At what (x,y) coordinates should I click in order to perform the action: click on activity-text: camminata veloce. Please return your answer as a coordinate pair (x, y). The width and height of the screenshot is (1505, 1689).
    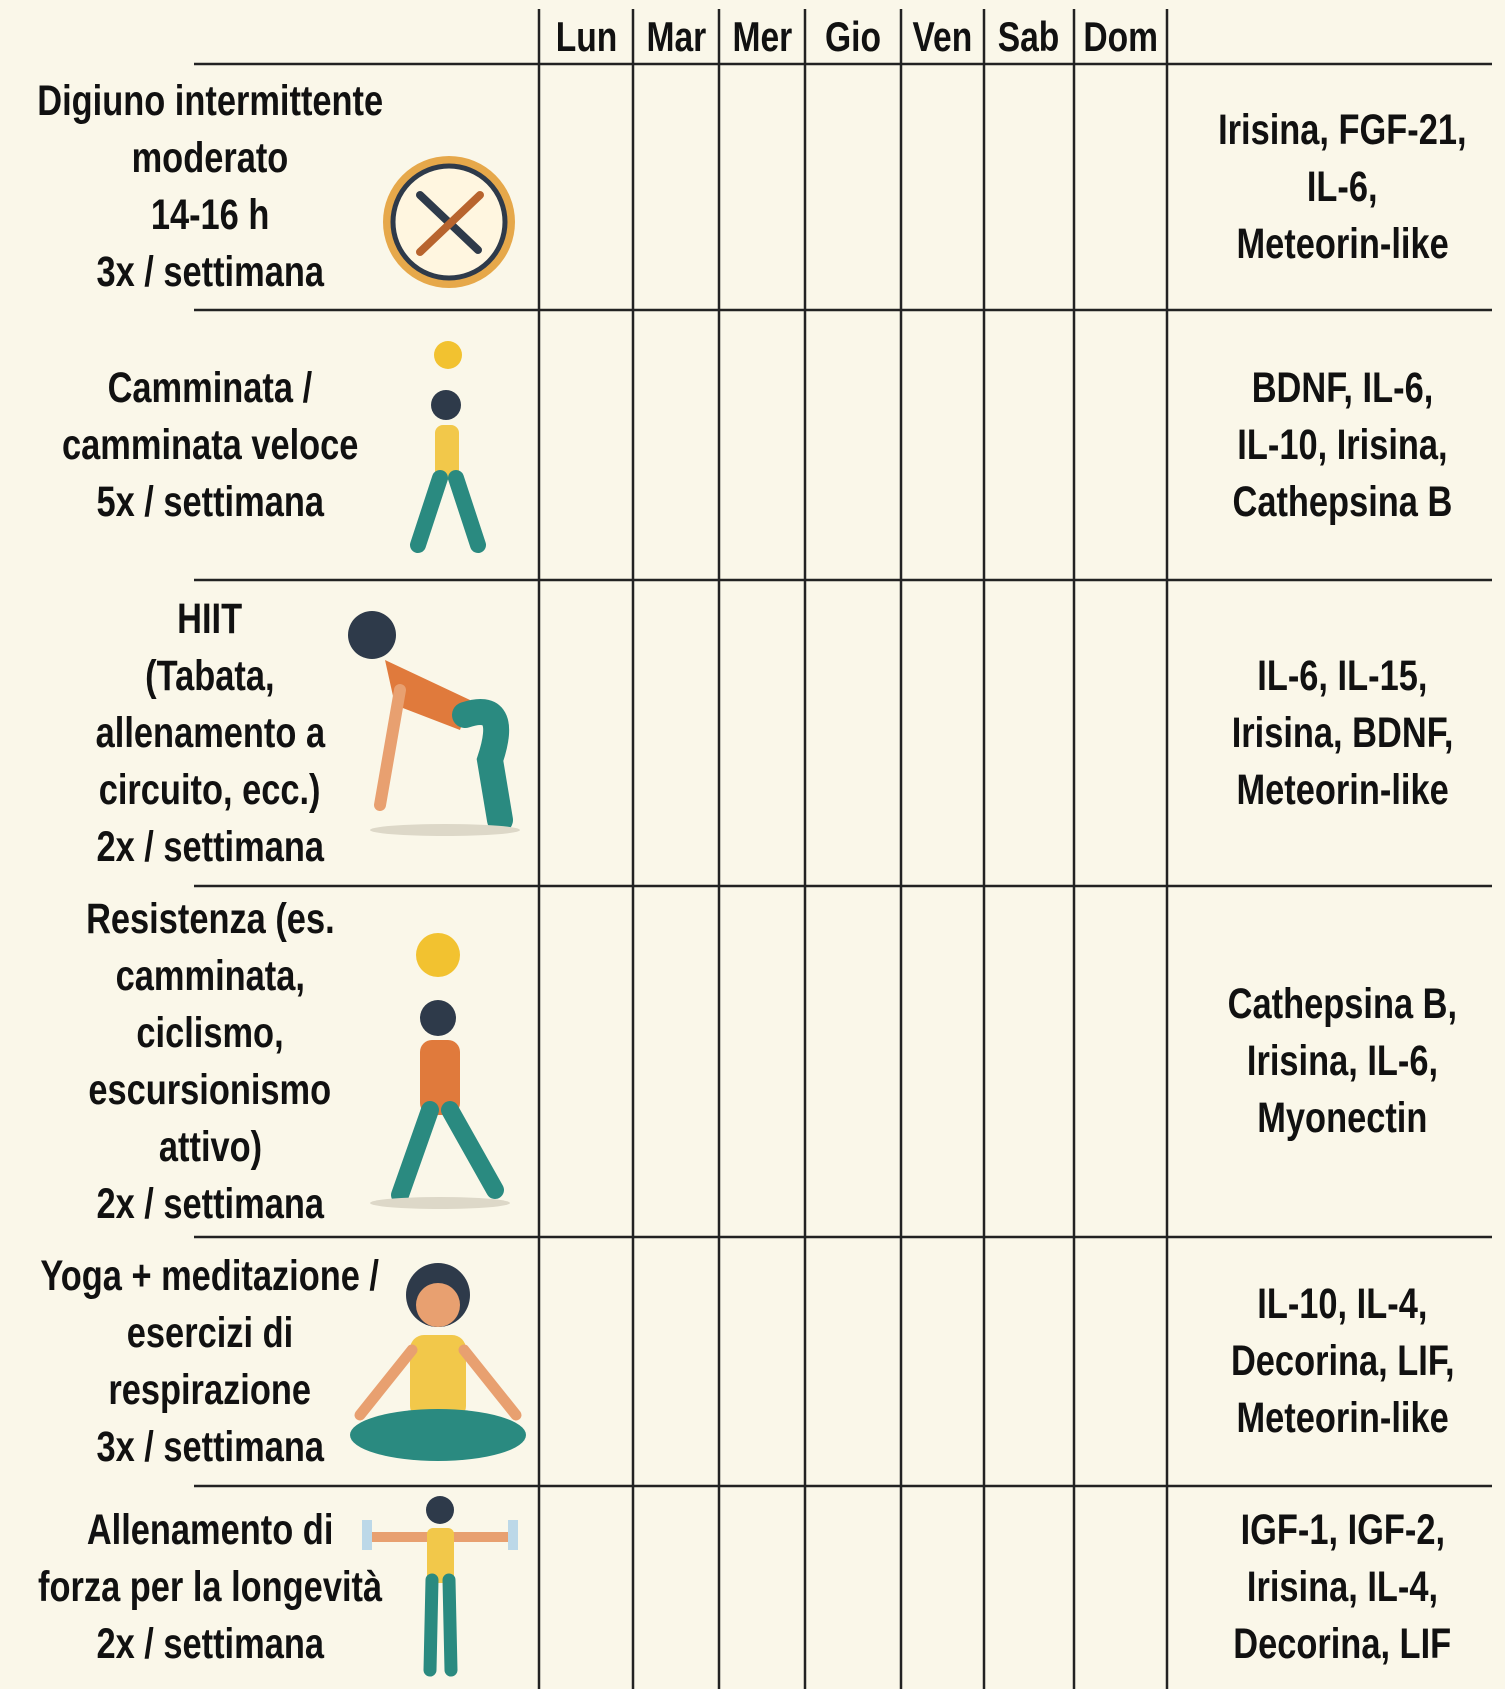
    Looking at the image, I should click on (210, 444).